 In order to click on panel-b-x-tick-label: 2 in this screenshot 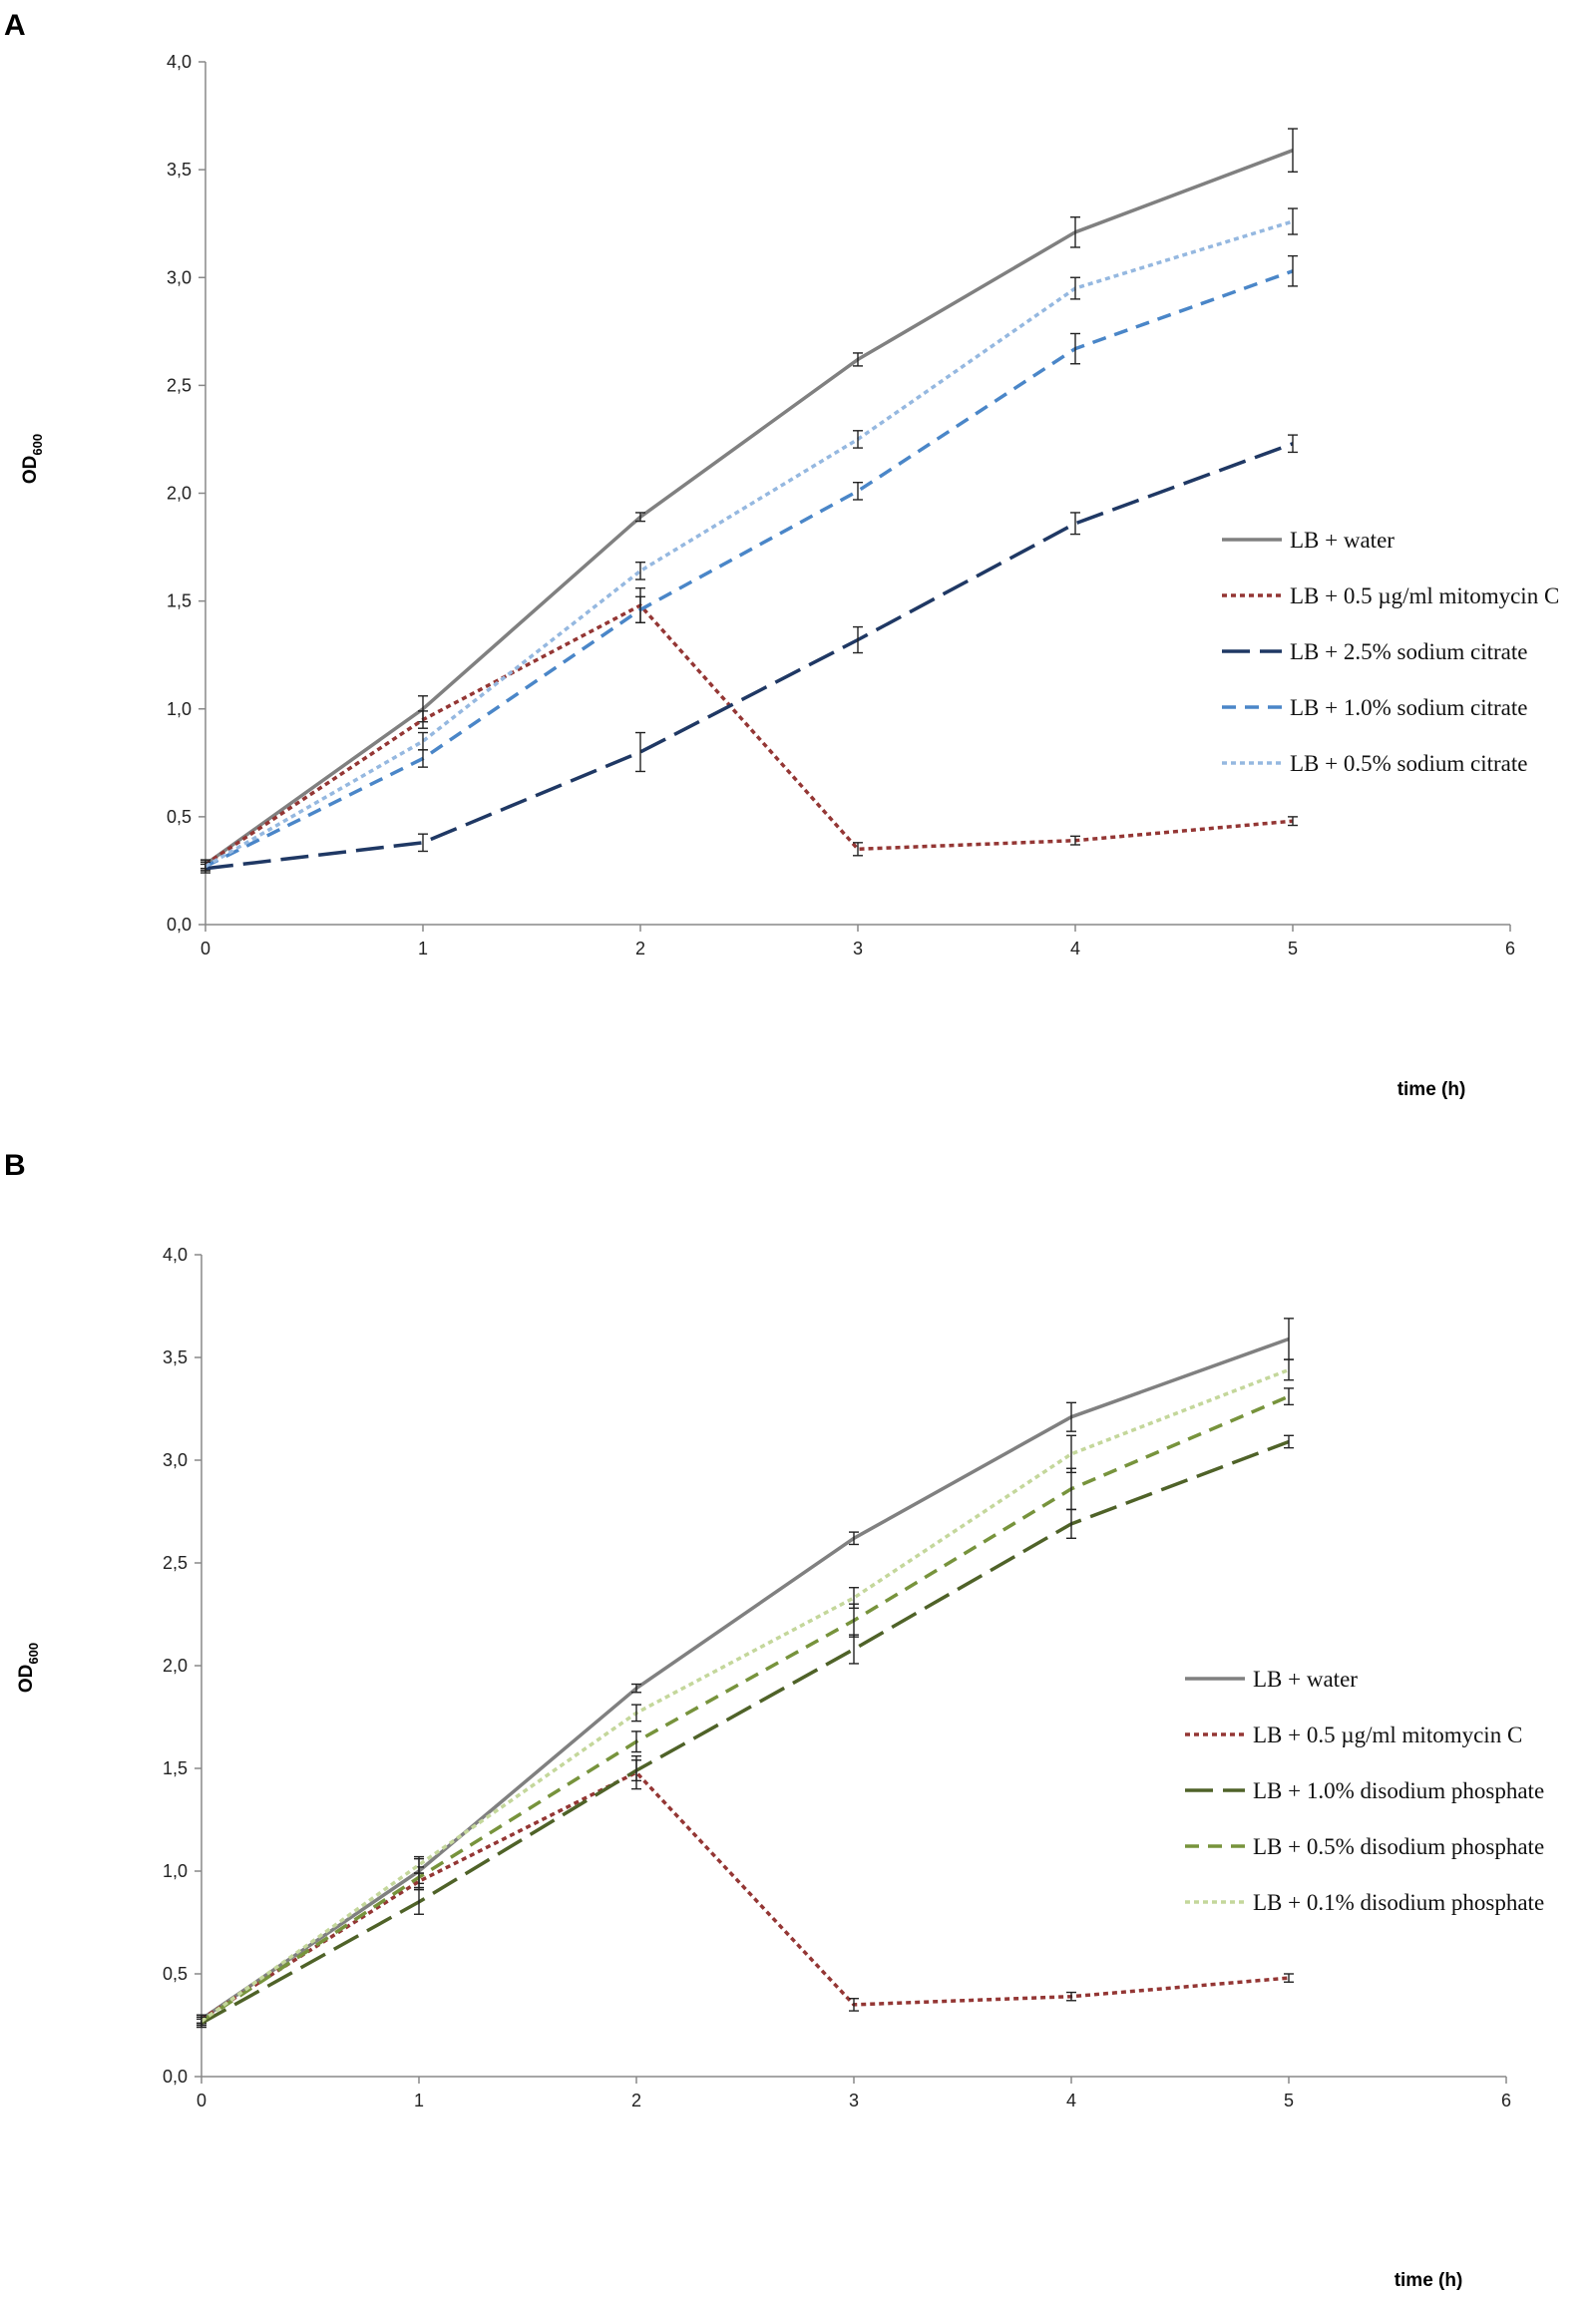, I will do `click(636, 2100)`.